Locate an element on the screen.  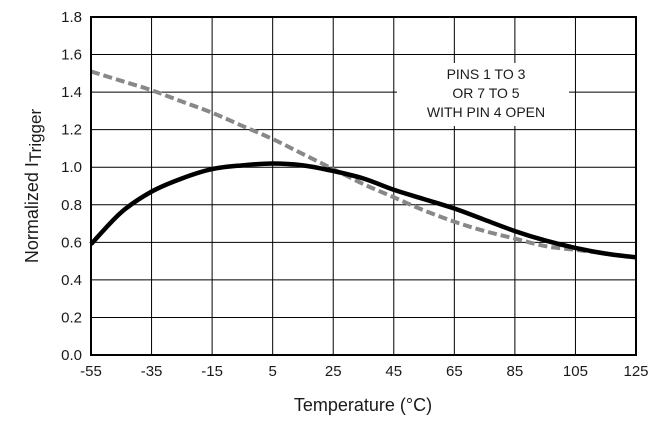
x-axis-title: Temperature (°C) is located at coordinates (363, 405).